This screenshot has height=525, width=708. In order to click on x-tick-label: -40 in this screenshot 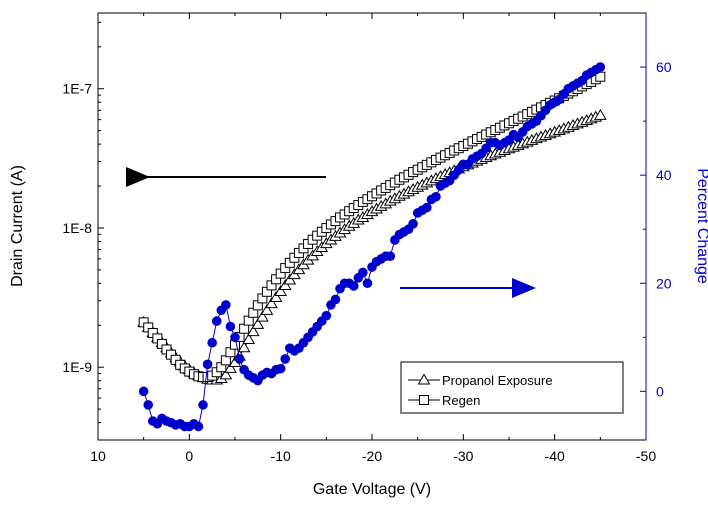, I will do `click(555, 456)`.